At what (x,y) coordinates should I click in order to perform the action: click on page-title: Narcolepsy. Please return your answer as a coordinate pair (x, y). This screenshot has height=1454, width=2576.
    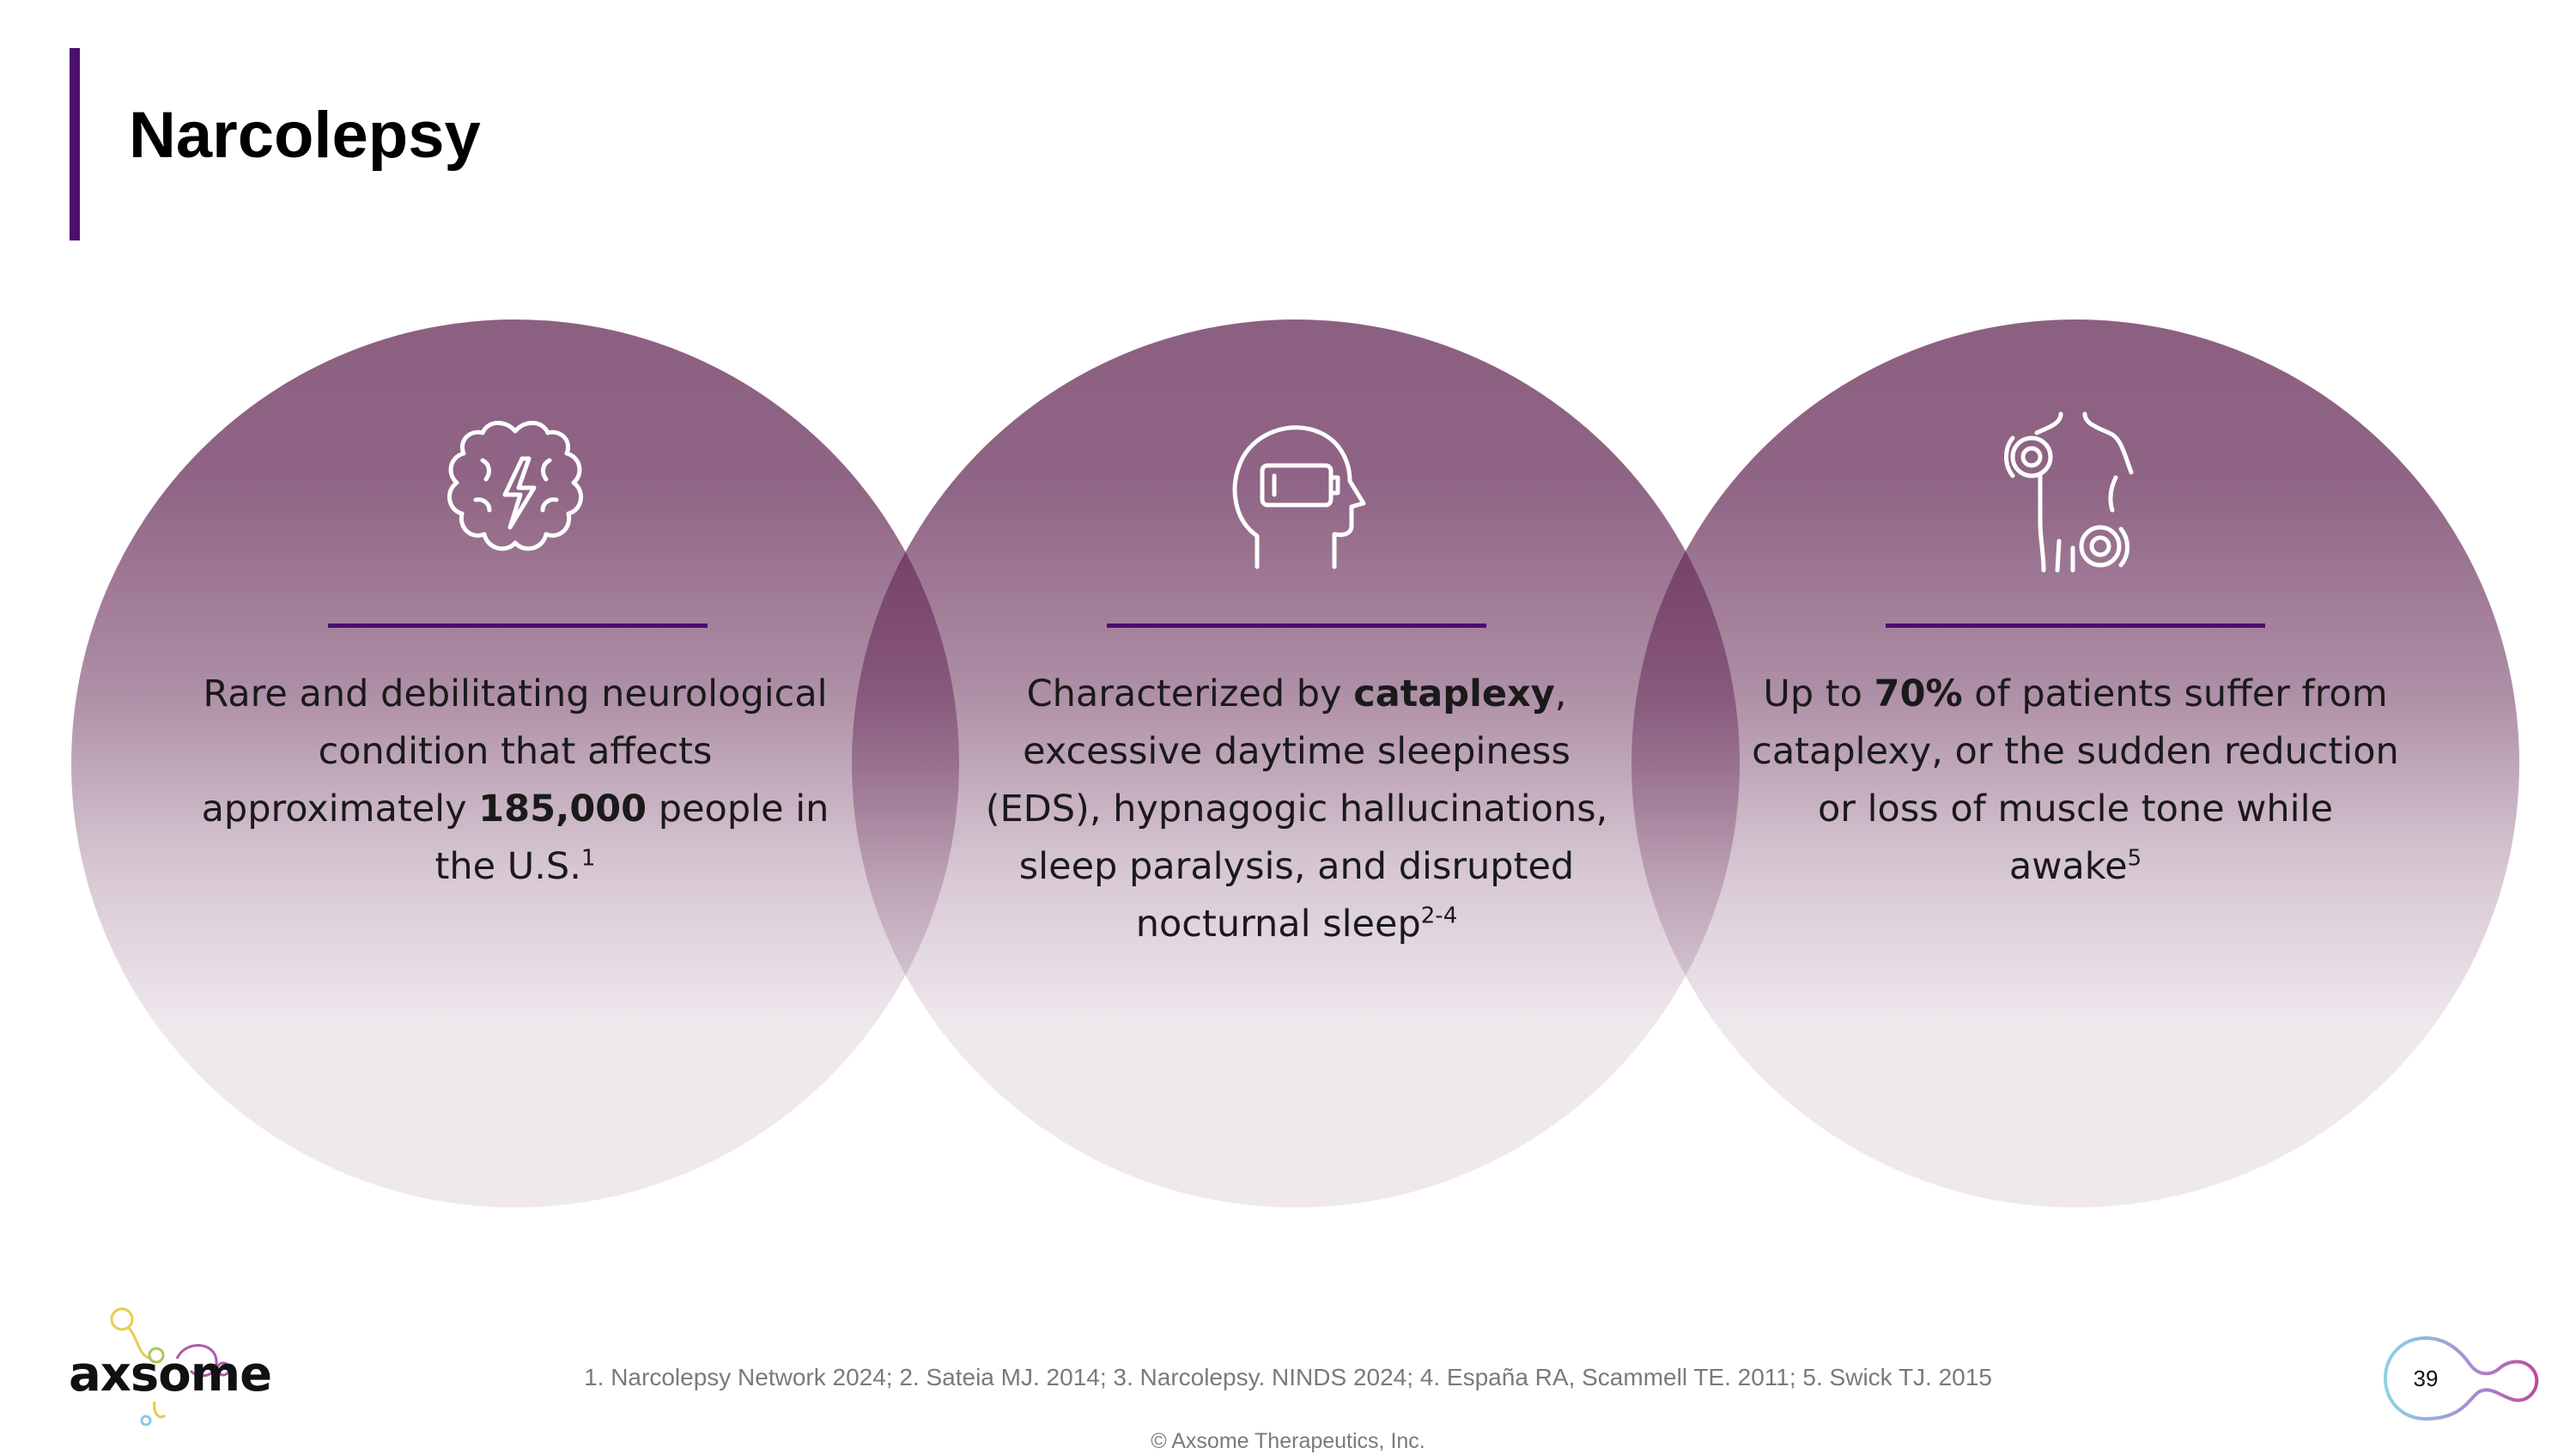
    Looking at the image, I should click on (305, 135).